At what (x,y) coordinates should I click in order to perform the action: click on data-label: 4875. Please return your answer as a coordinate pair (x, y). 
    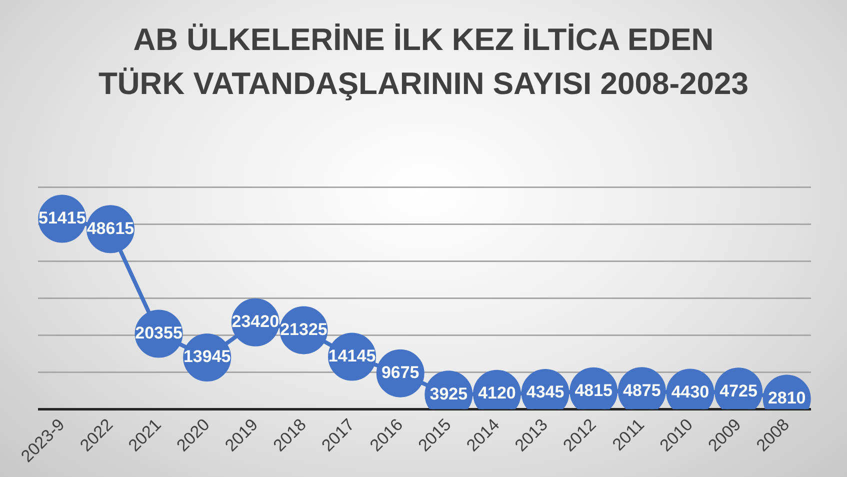
    Looking at the image, I should click on (641, 390).